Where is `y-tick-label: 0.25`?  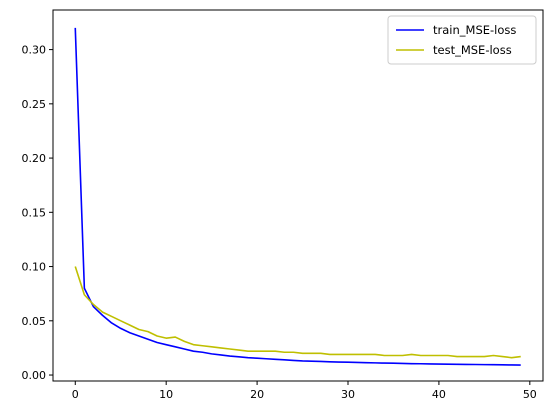 y-tick-label: 0.25 is located at coordinates (34, 104).